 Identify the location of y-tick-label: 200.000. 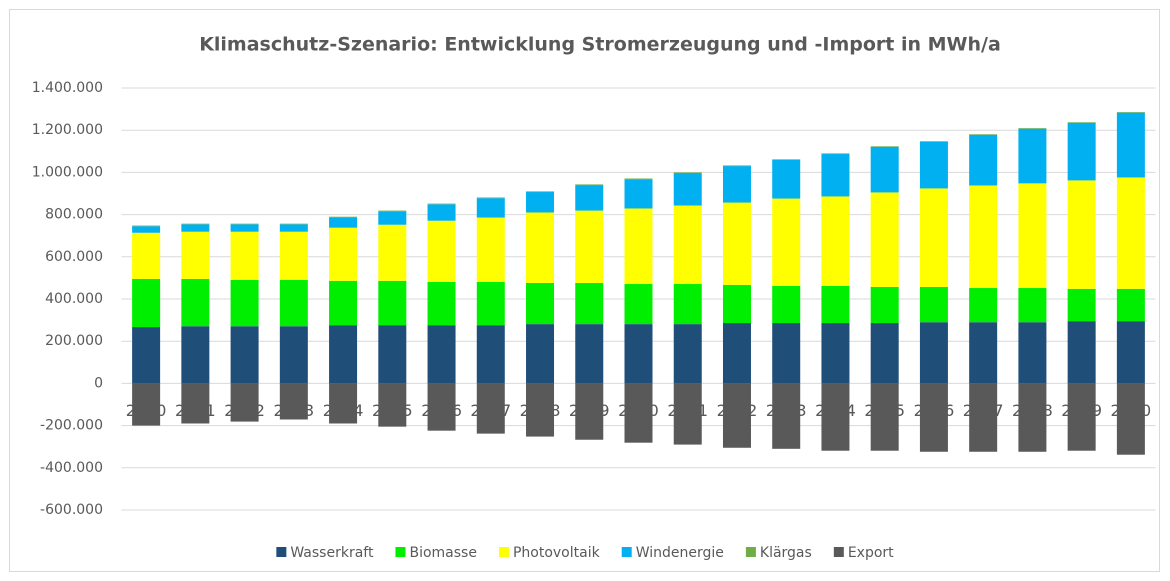
(74, 341).